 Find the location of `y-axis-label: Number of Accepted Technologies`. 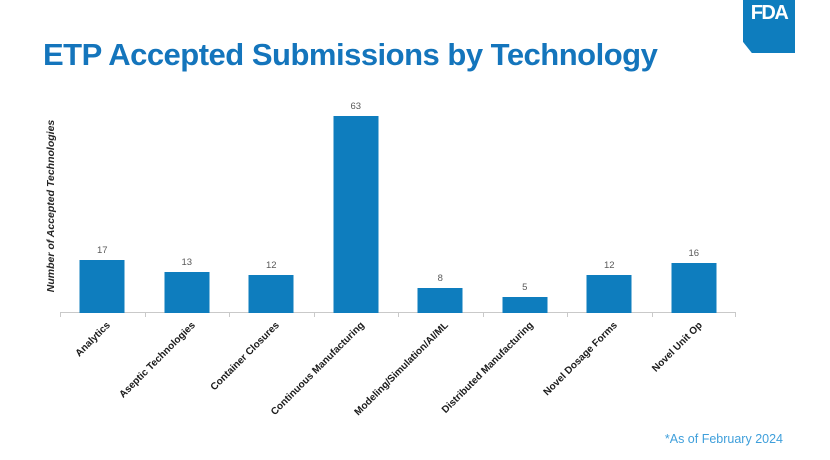

y-axis-label: Number of Accepted Technologies is located at coordinates (51, 206).